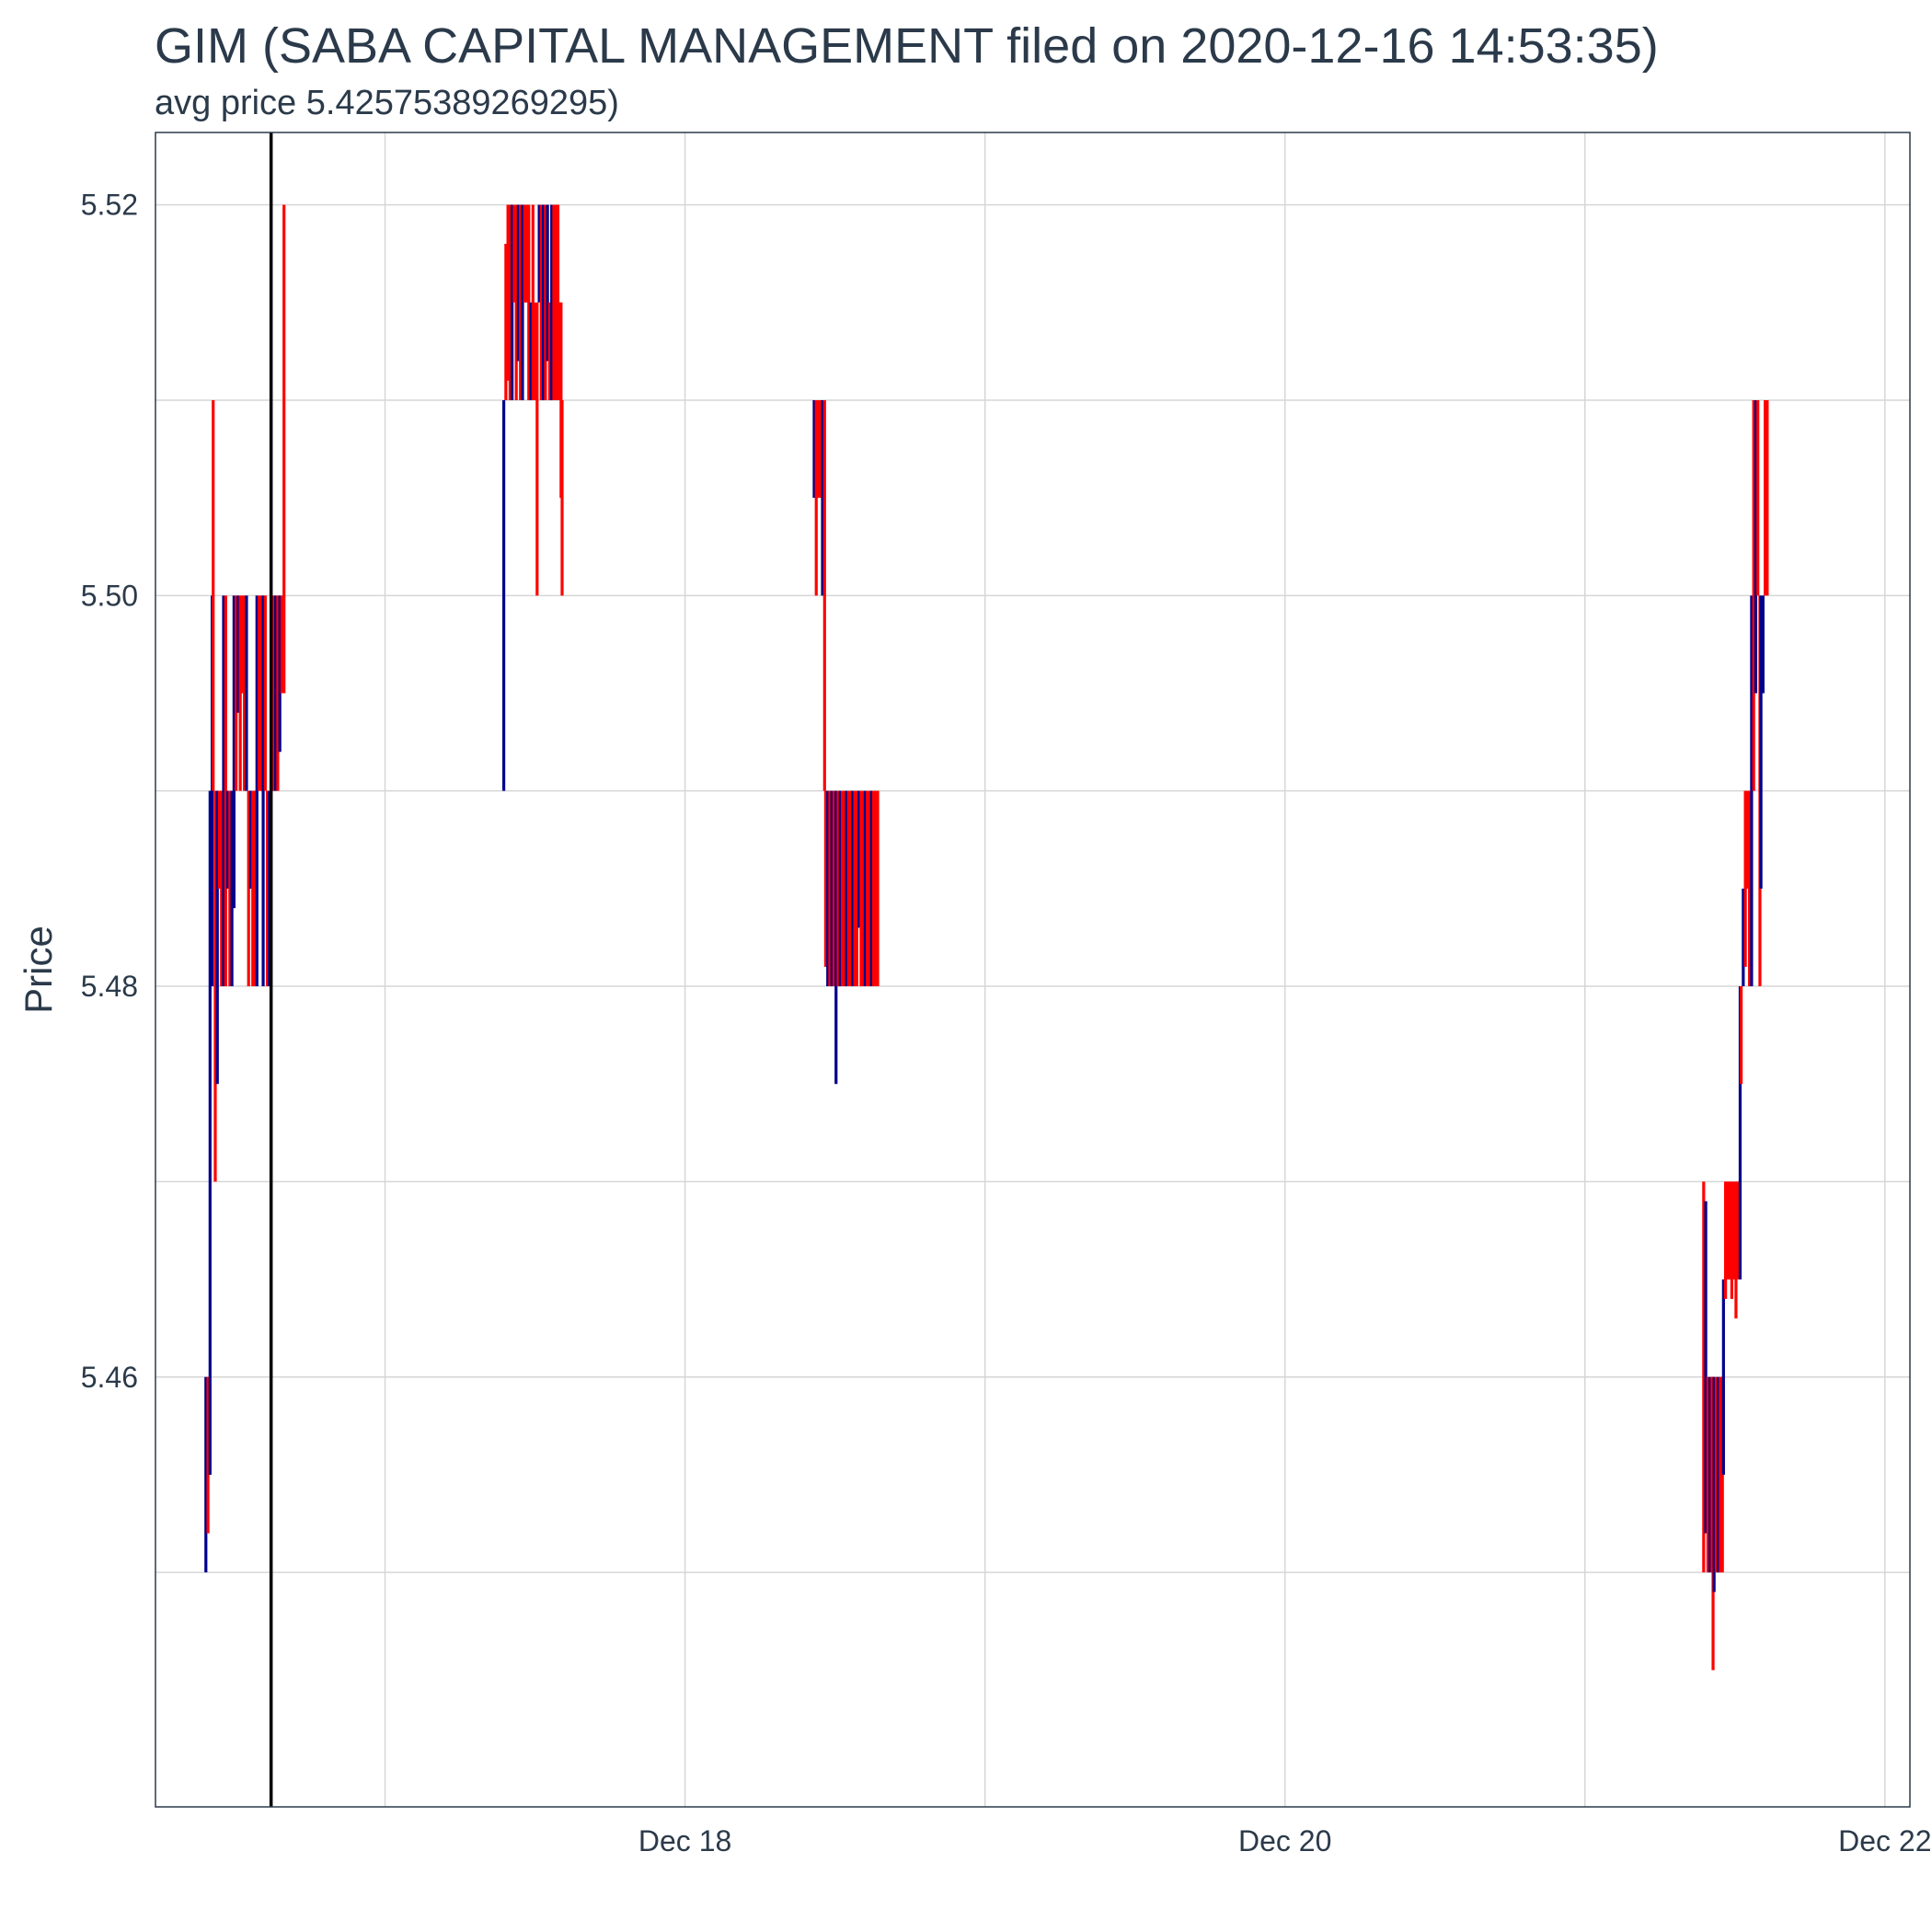 The image size is (1932, 1932). Describe the element at coordinates (1884, 1840) in the screenshot. I see `x-tick-label: Dec 22` at that location.